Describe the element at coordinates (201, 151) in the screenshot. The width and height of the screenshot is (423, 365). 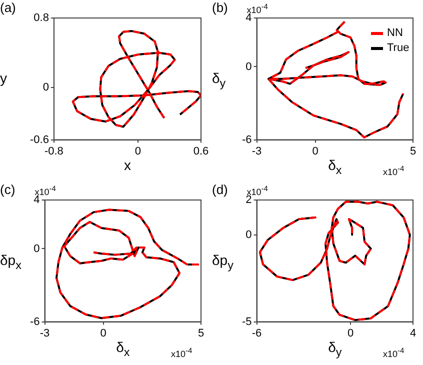
I see `x-tick-label: 0.6` at that location.